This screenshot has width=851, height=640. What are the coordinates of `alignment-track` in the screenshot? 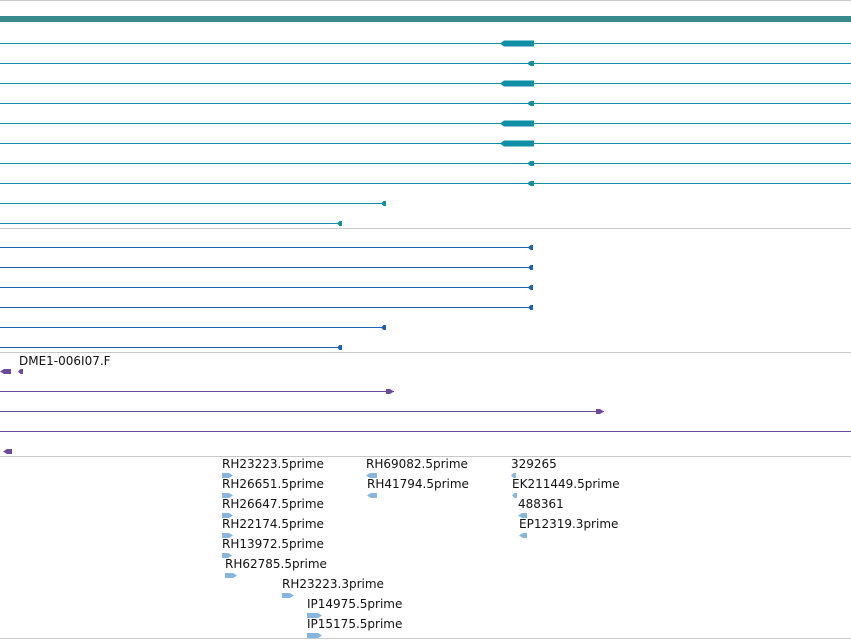 It's located at (266, 297).